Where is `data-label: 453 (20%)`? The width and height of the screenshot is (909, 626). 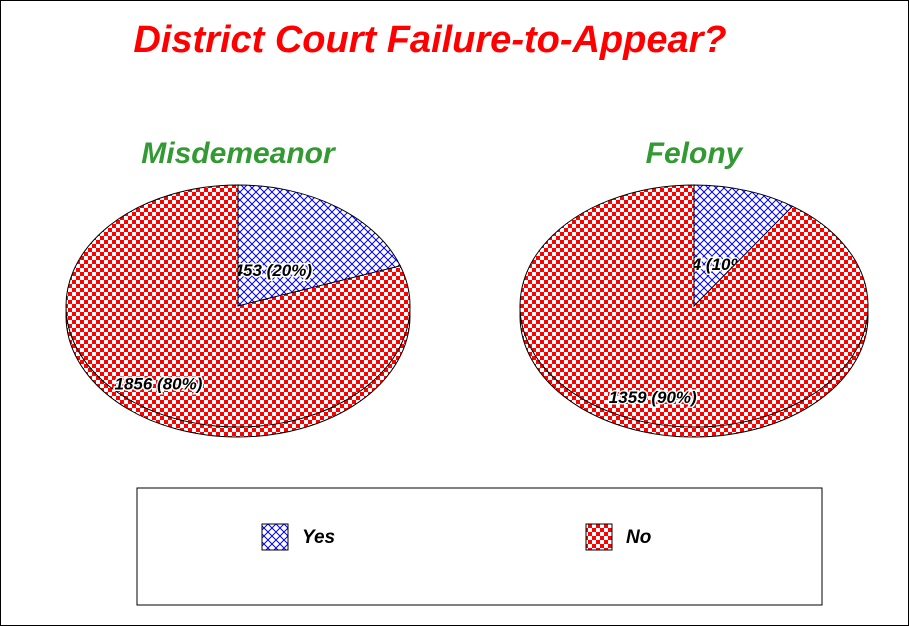 data-label: 453 (20%) is located at coordinates (273, 270).